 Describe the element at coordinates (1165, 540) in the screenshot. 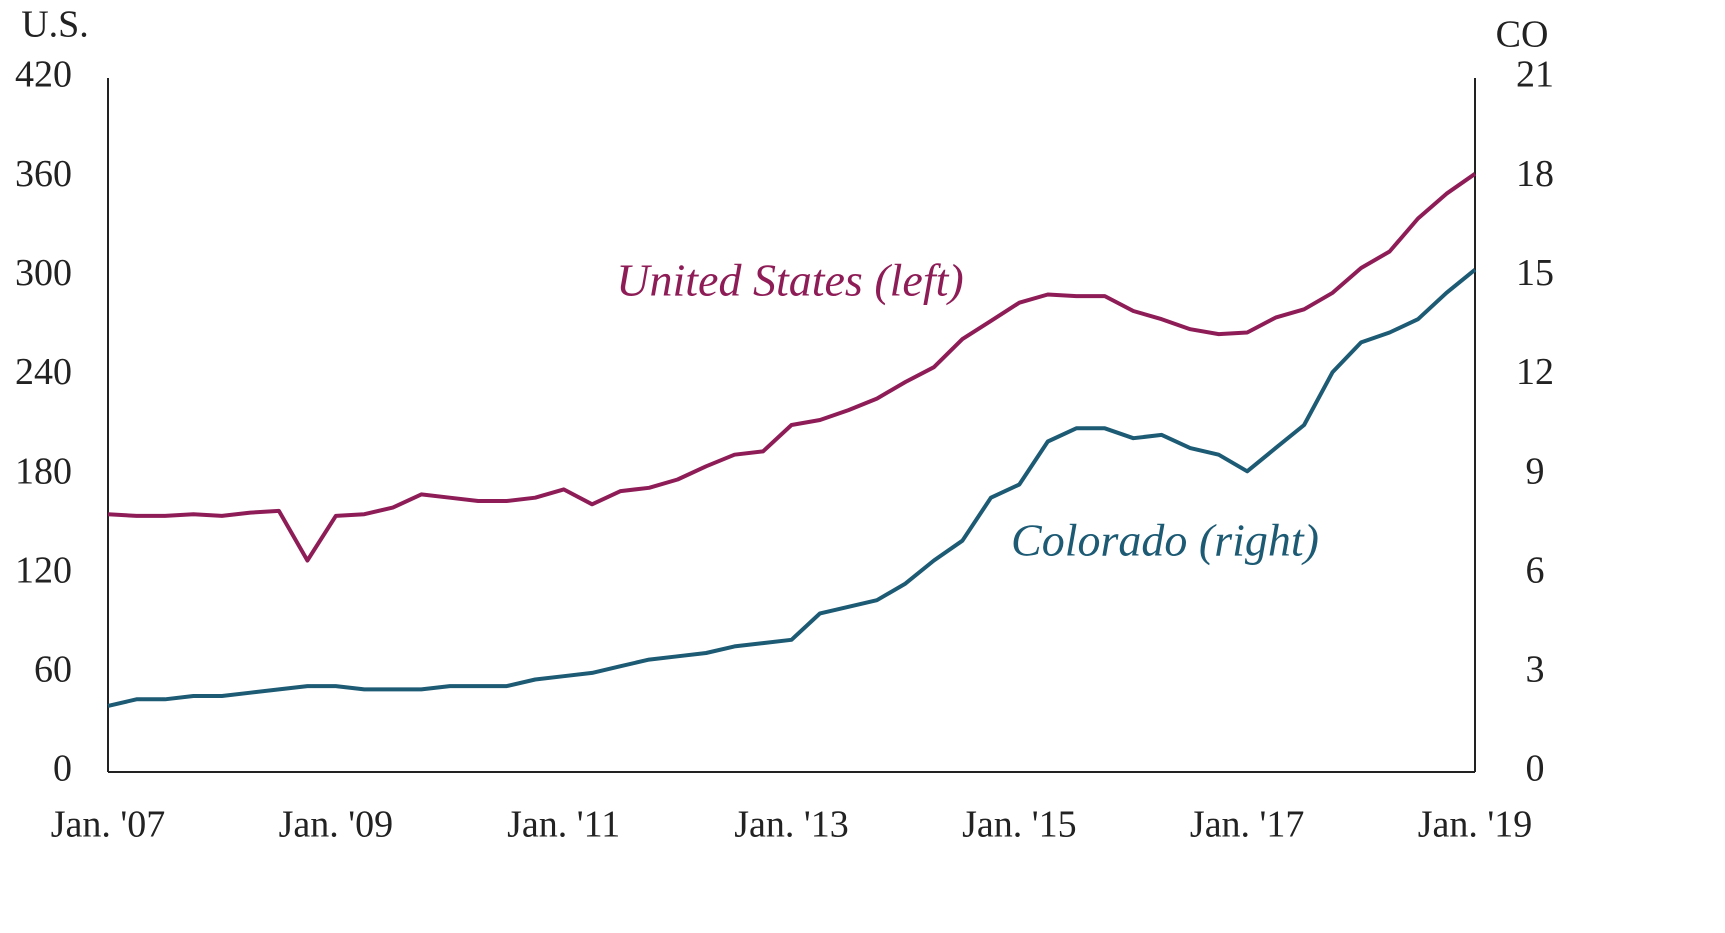

I see `series-label: Colorado (right)` at that location.